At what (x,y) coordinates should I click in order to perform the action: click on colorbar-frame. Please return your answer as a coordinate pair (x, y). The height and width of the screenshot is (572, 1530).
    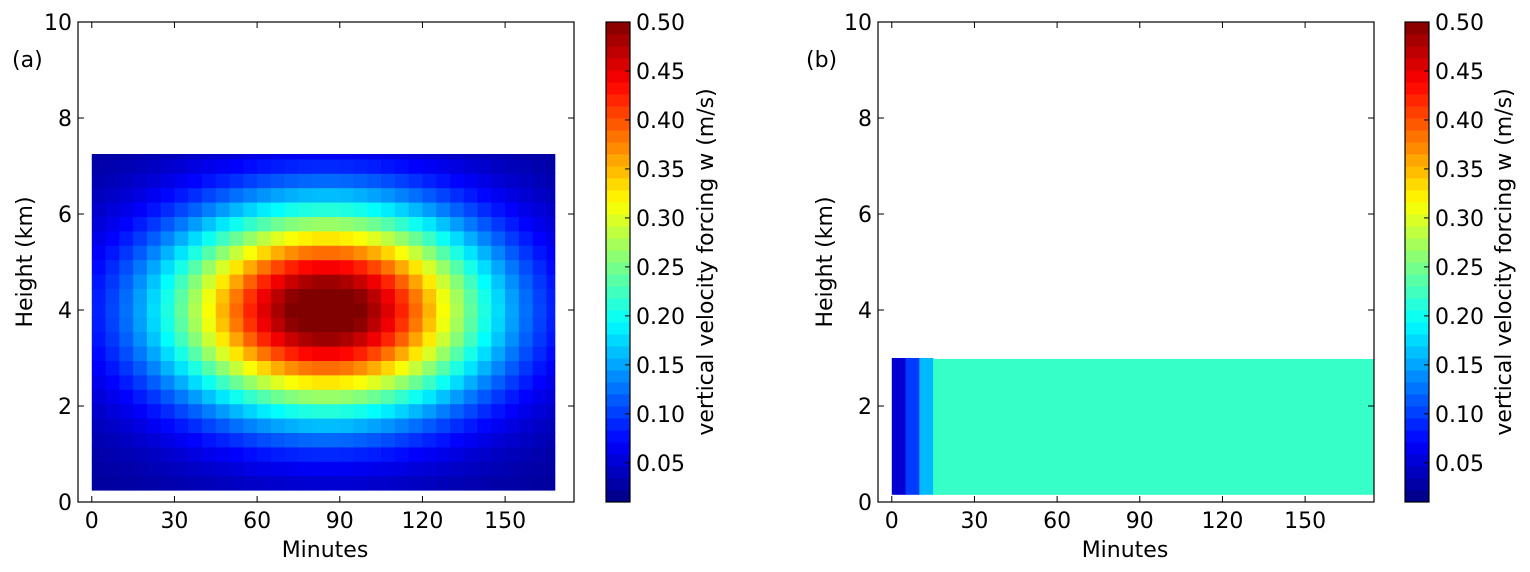
    Looking at the image, I should click on (1417, 262).